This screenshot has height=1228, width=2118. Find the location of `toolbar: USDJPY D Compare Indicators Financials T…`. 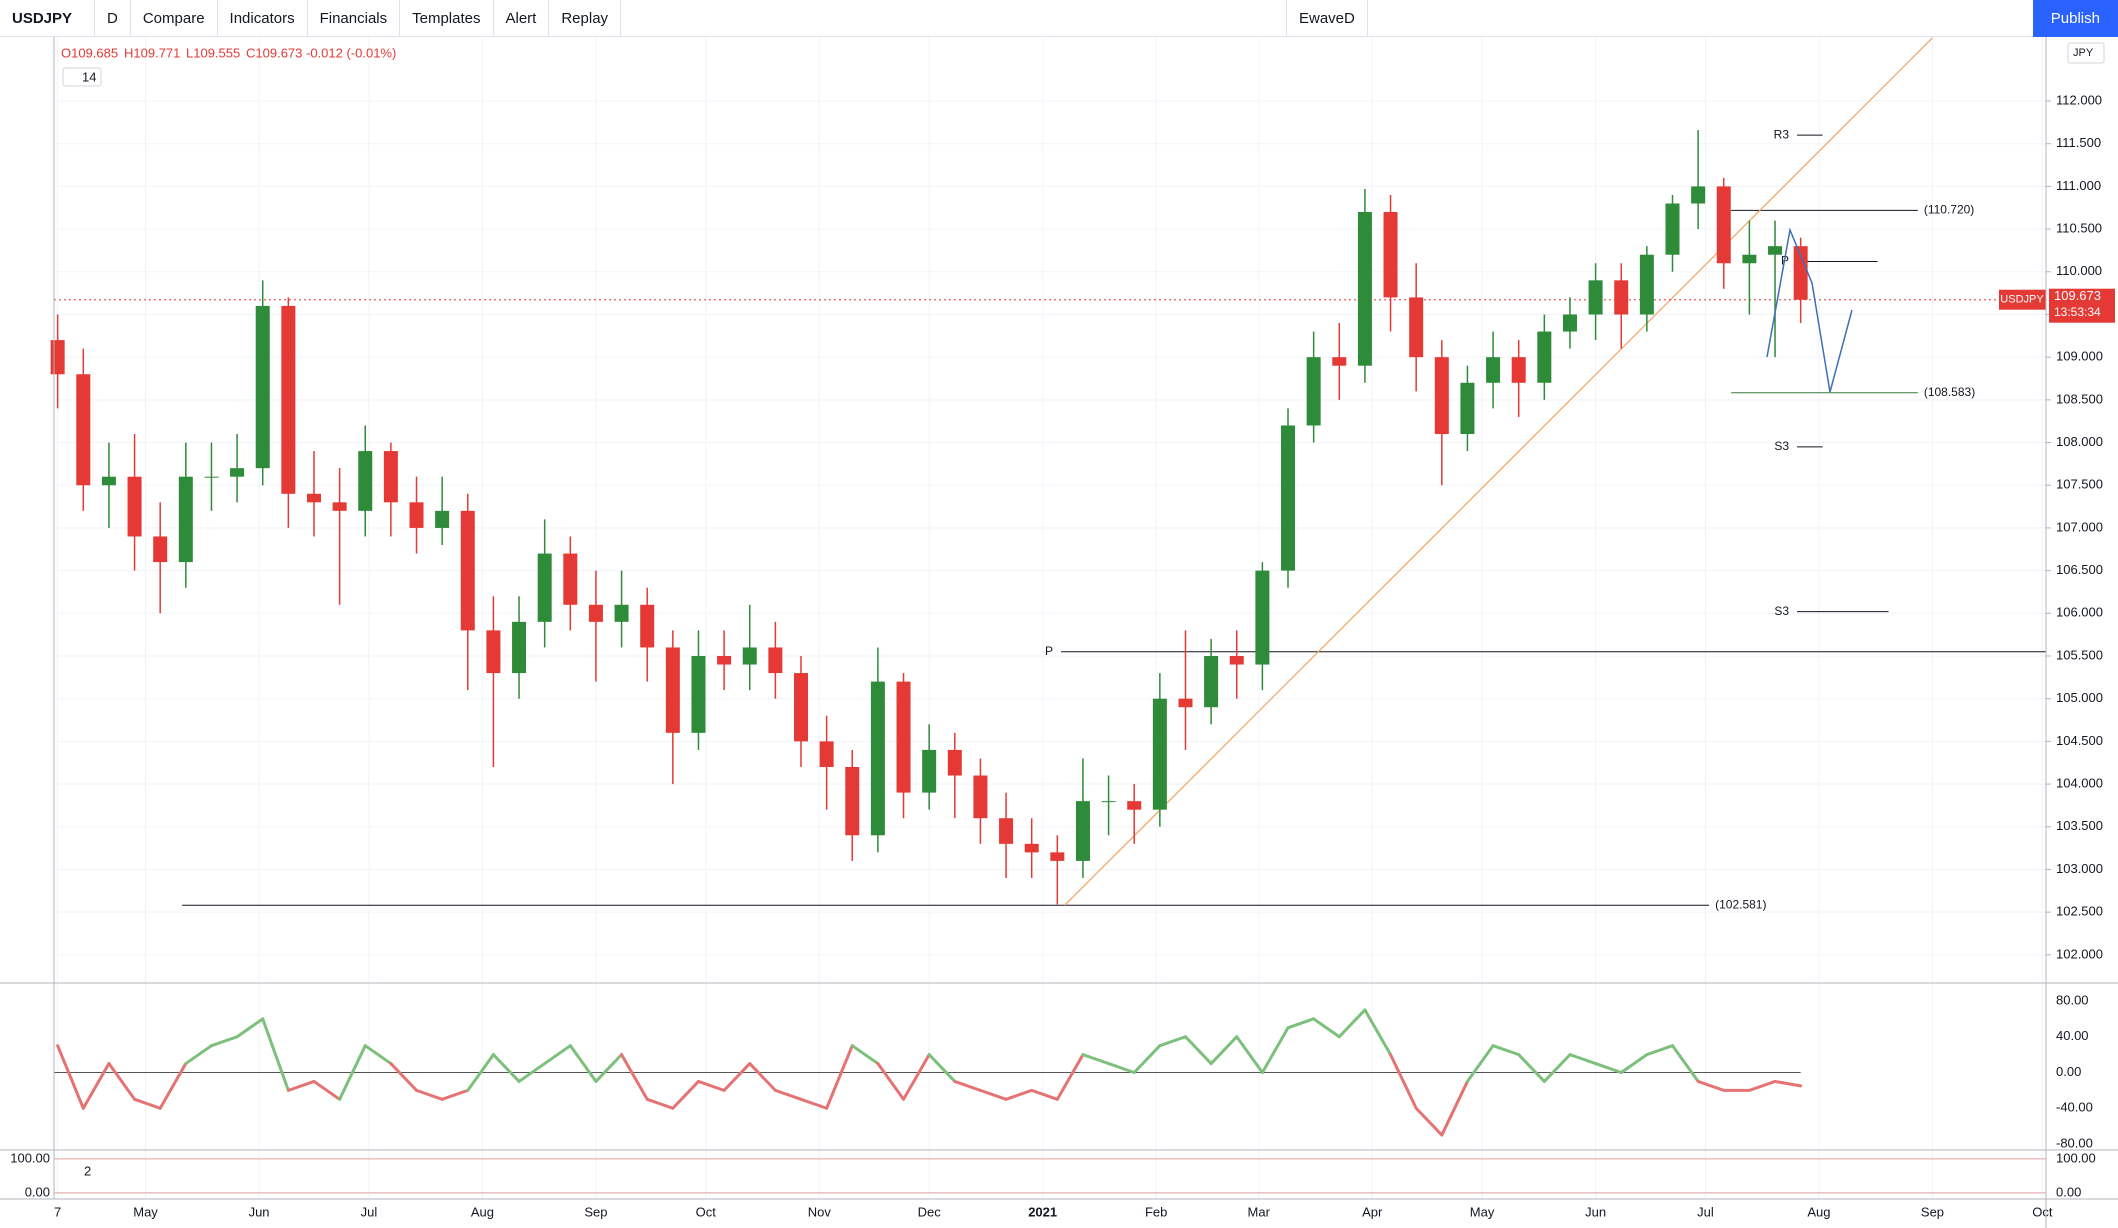

toolbar: USDJPY D Compare Indicators Financials T… is located at coordinates (1059, 18).